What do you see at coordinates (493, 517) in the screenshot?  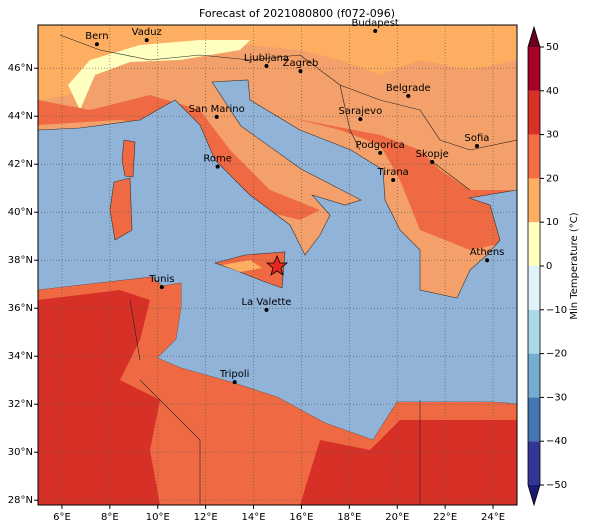 I see `x-tick-label: 24°E` at bounding box center [493, 517].